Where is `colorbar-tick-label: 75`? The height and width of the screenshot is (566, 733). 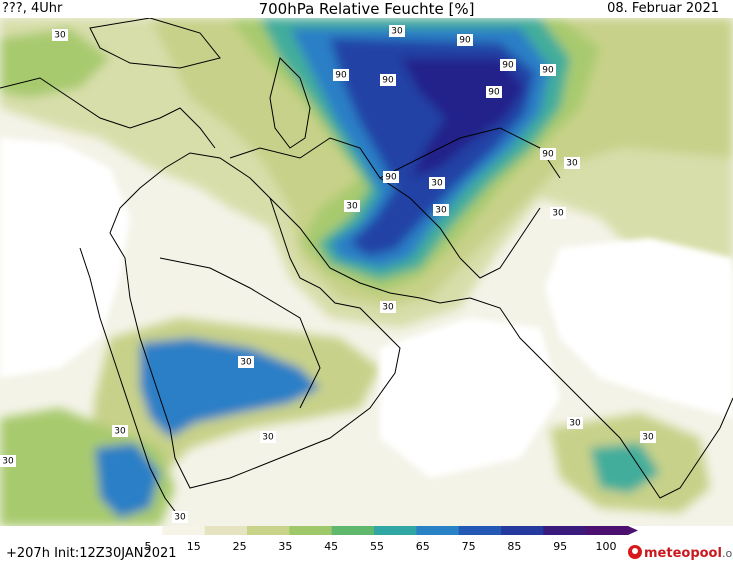 colorbar-tick-label: 75 is located at coordinates (469, 546).